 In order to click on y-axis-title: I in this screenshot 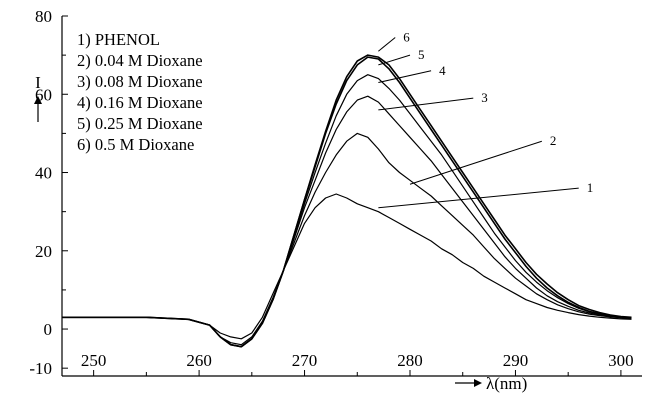, I will do `click(38, 82)`.